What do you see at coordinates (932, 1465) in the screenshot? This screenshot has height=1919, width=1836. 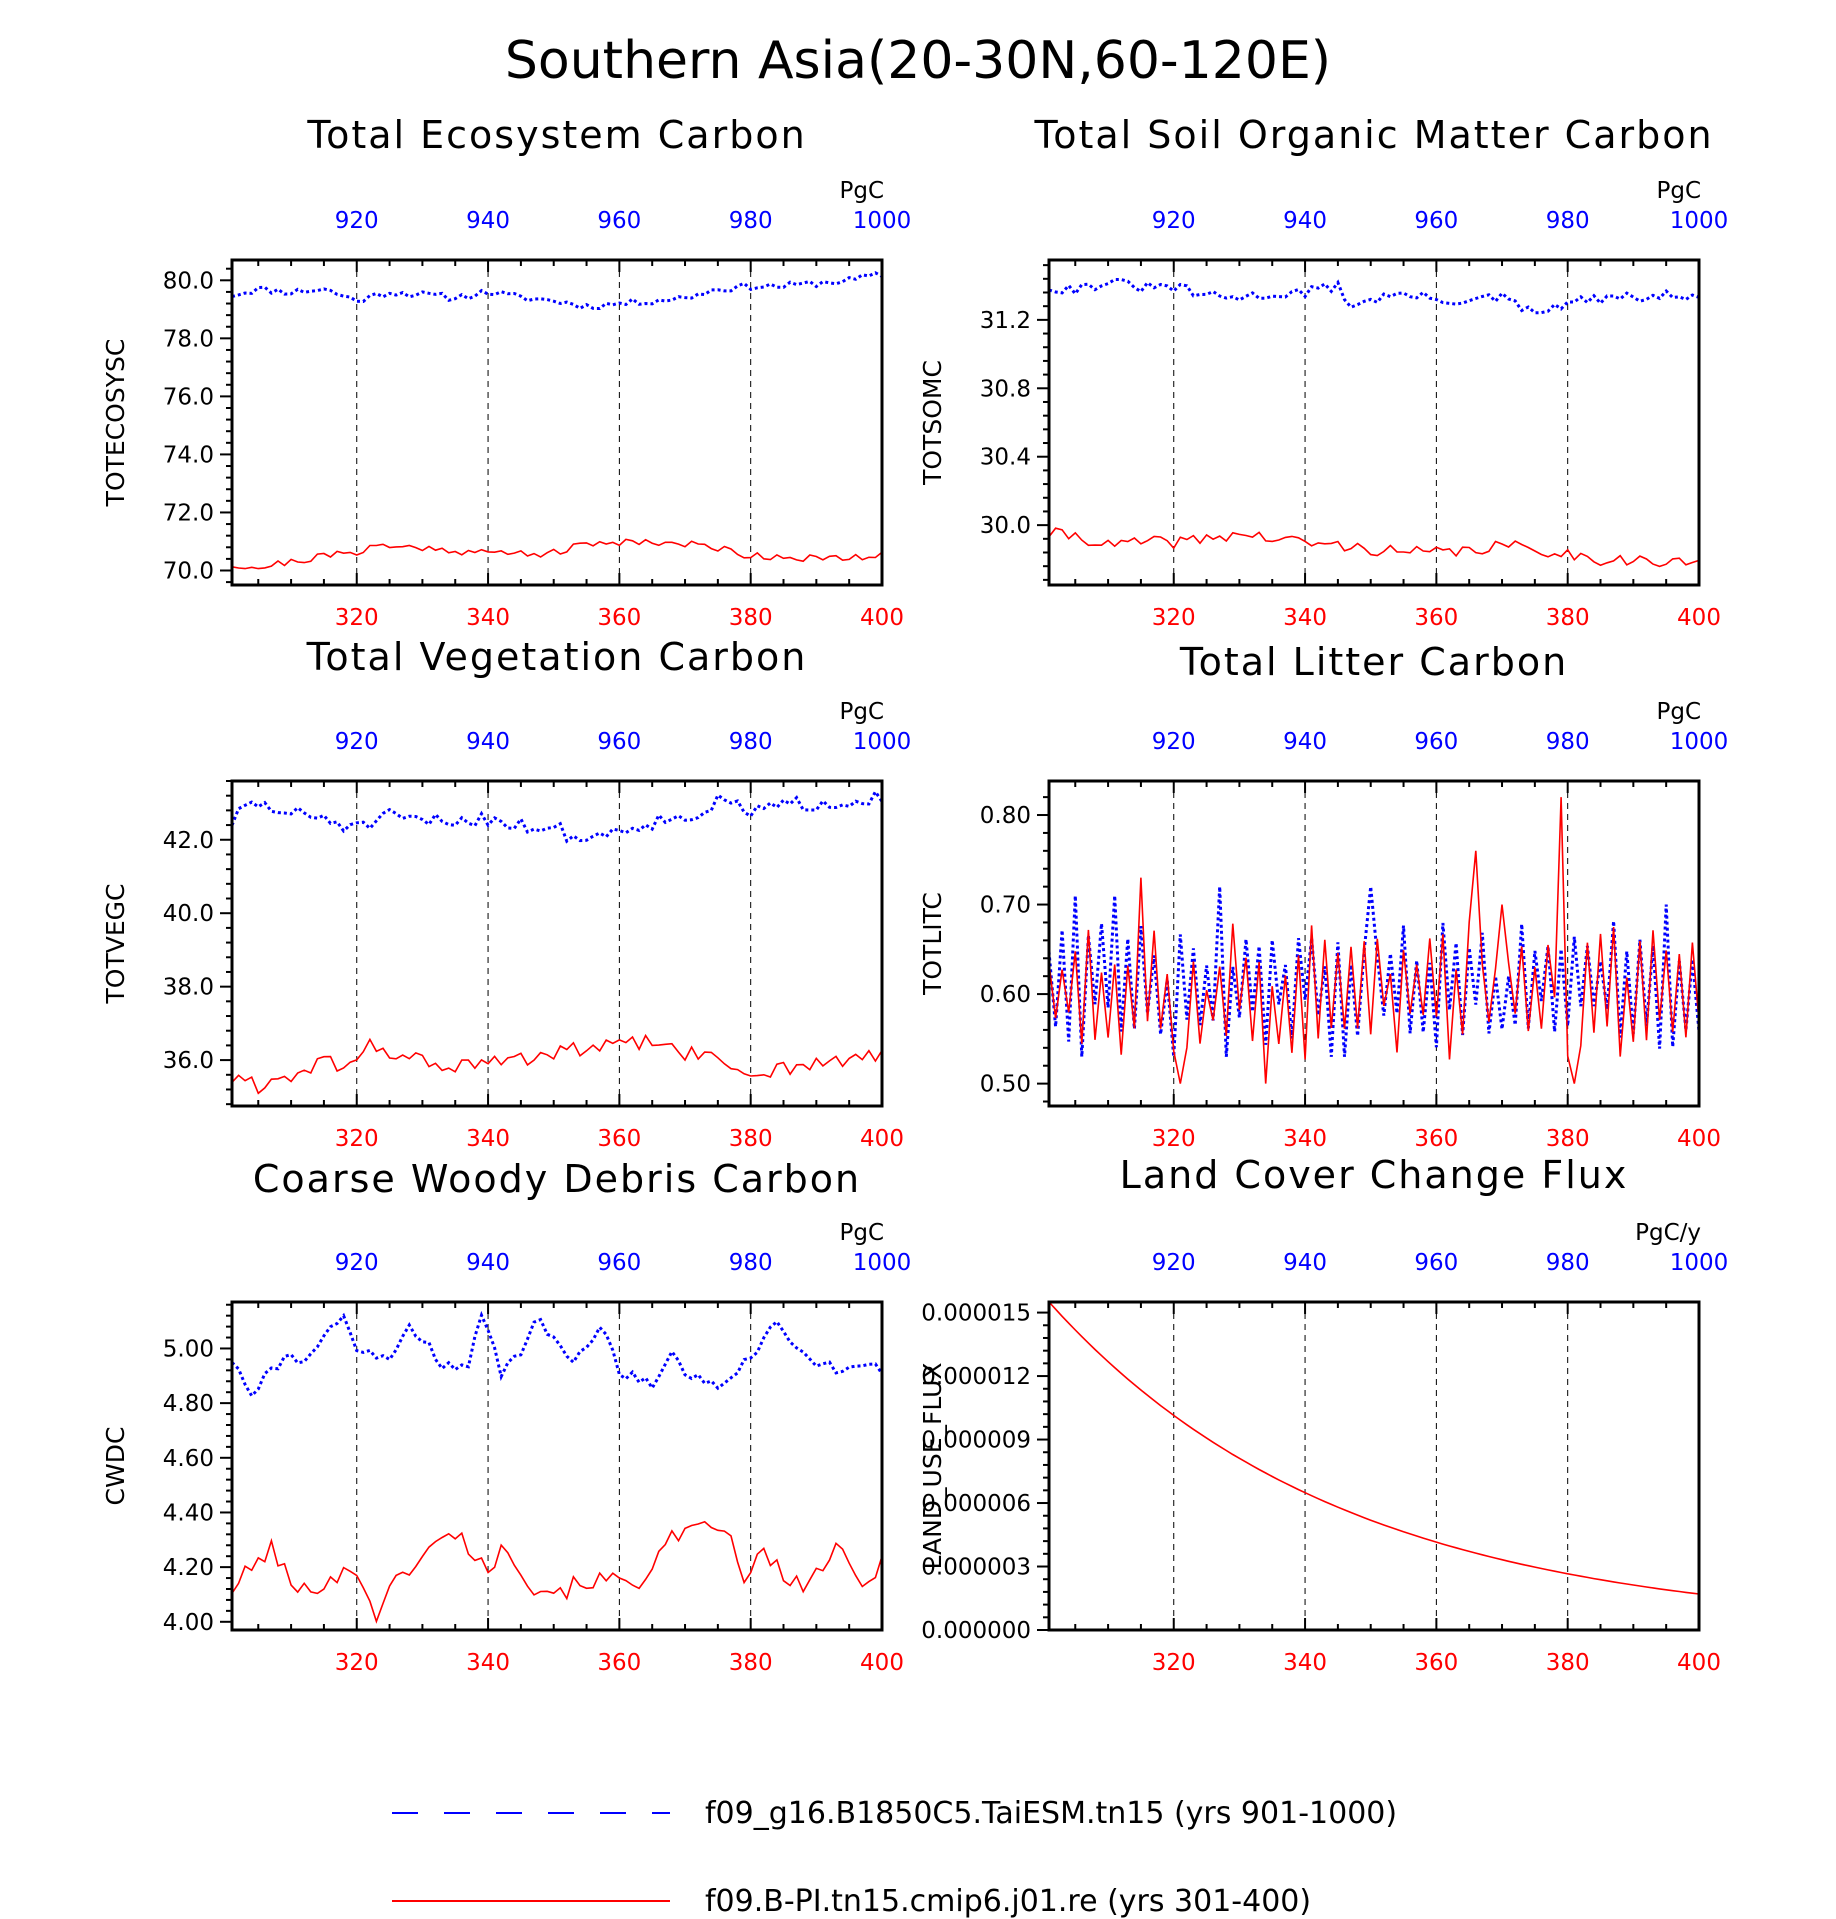 I see `y-axis-label: LAND_USE_FLUX` at bounding box center [932, 1465].